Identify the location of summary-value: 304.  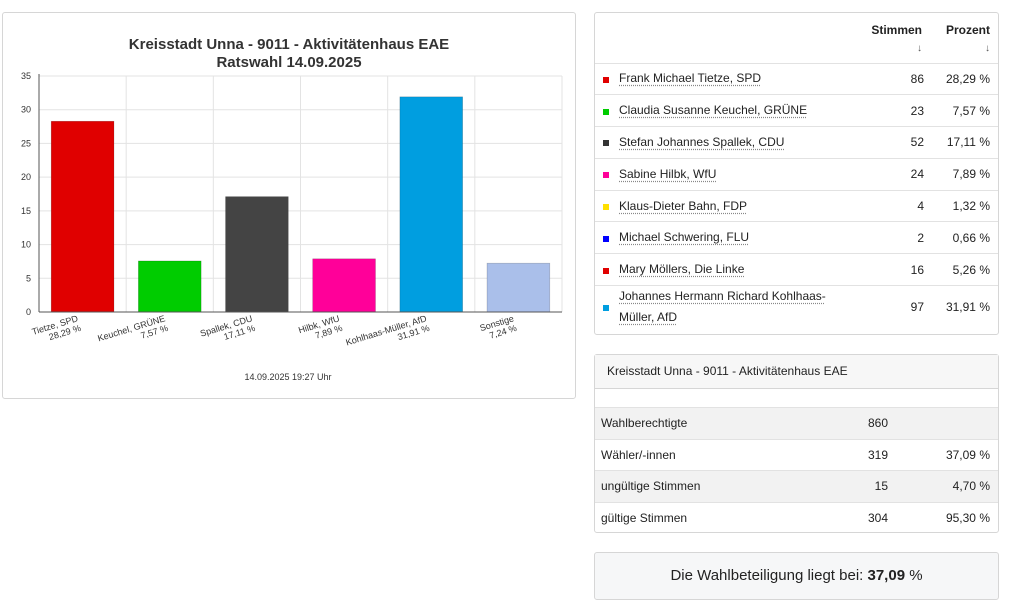
(858, 517).